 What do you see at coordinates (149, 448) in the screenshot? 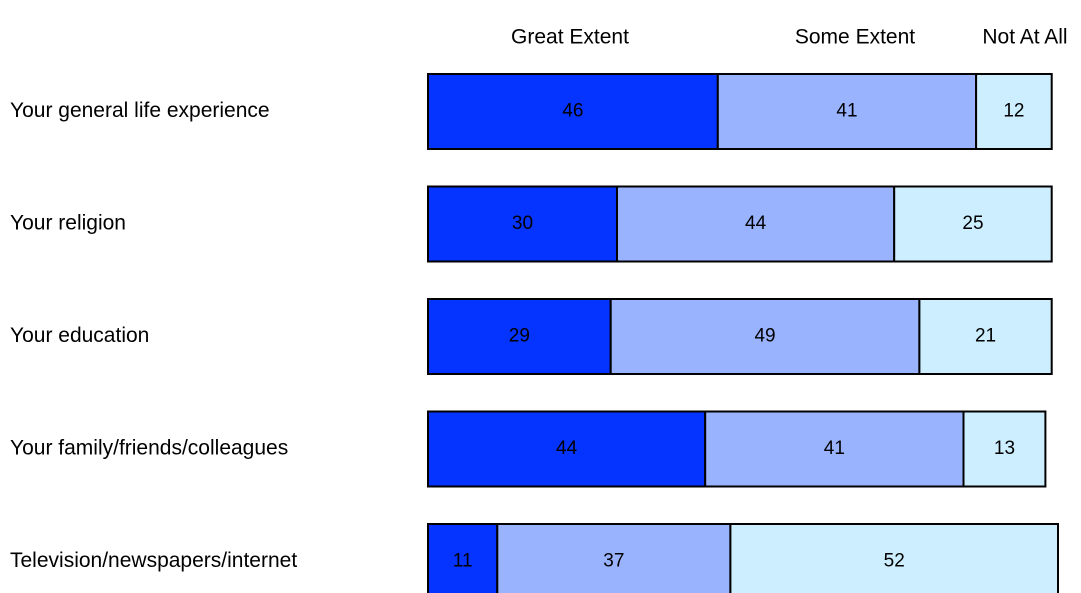
I see `category-label: Your family/friends/colleagues` at bounding box center [149, 448].